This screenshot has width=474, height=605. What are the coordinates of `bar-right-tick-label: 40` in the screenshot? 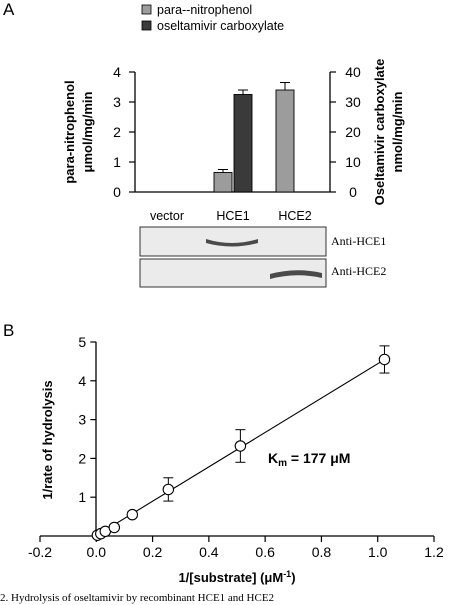 It's located at (353, 72).